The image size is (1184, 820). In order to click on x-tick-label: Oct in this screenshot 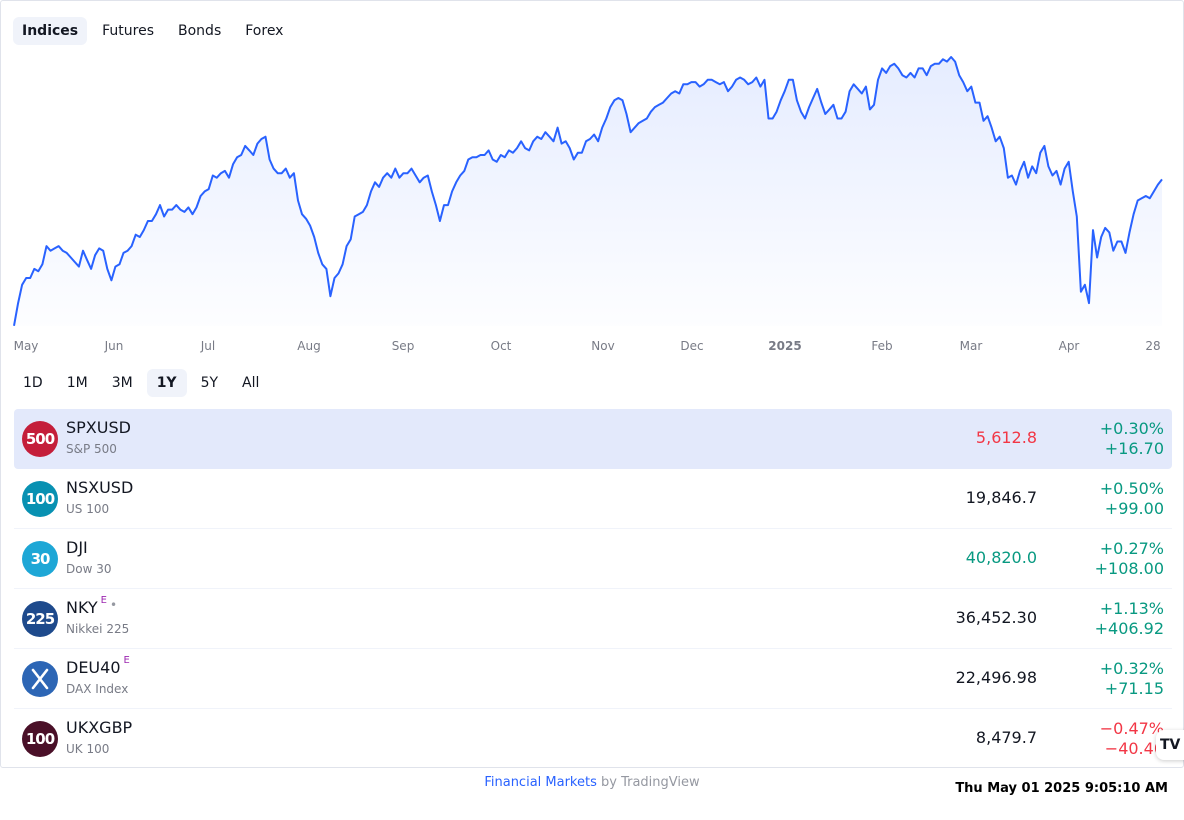, I will do `click(501, 346)`.